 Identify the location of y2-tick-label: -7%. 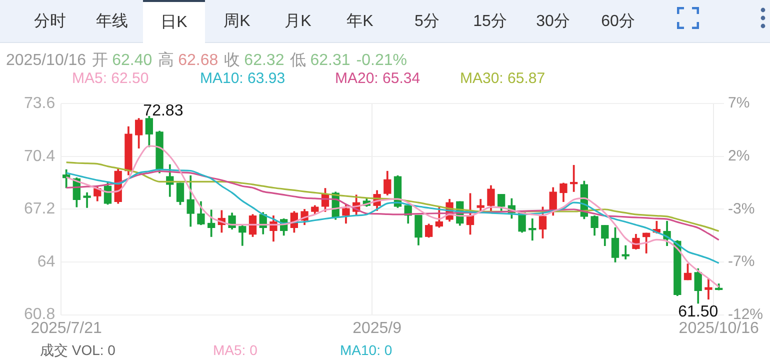
(741, 261).